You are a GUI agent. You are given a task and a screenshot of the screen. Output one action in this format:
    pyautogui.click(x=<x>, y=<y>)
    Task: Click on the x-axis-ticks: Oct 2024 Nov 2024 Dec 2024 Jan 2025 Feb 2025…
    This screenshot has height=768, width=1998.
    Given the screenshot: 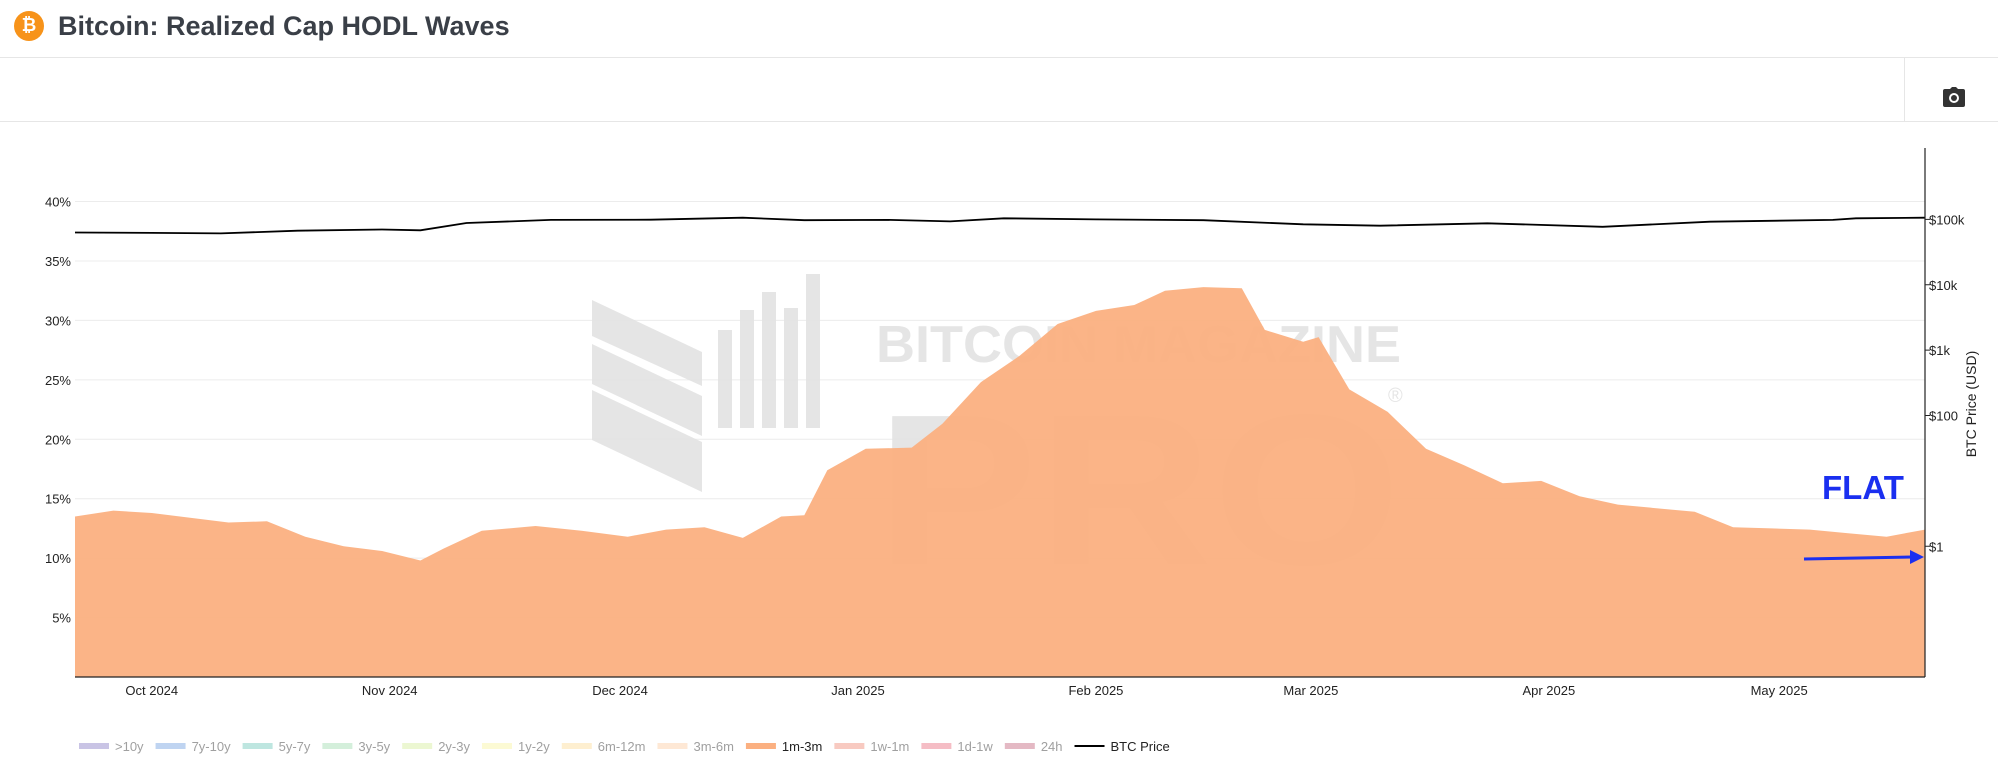 What is the action you would take?
    pyautogui.click(x=966, y=690)
    